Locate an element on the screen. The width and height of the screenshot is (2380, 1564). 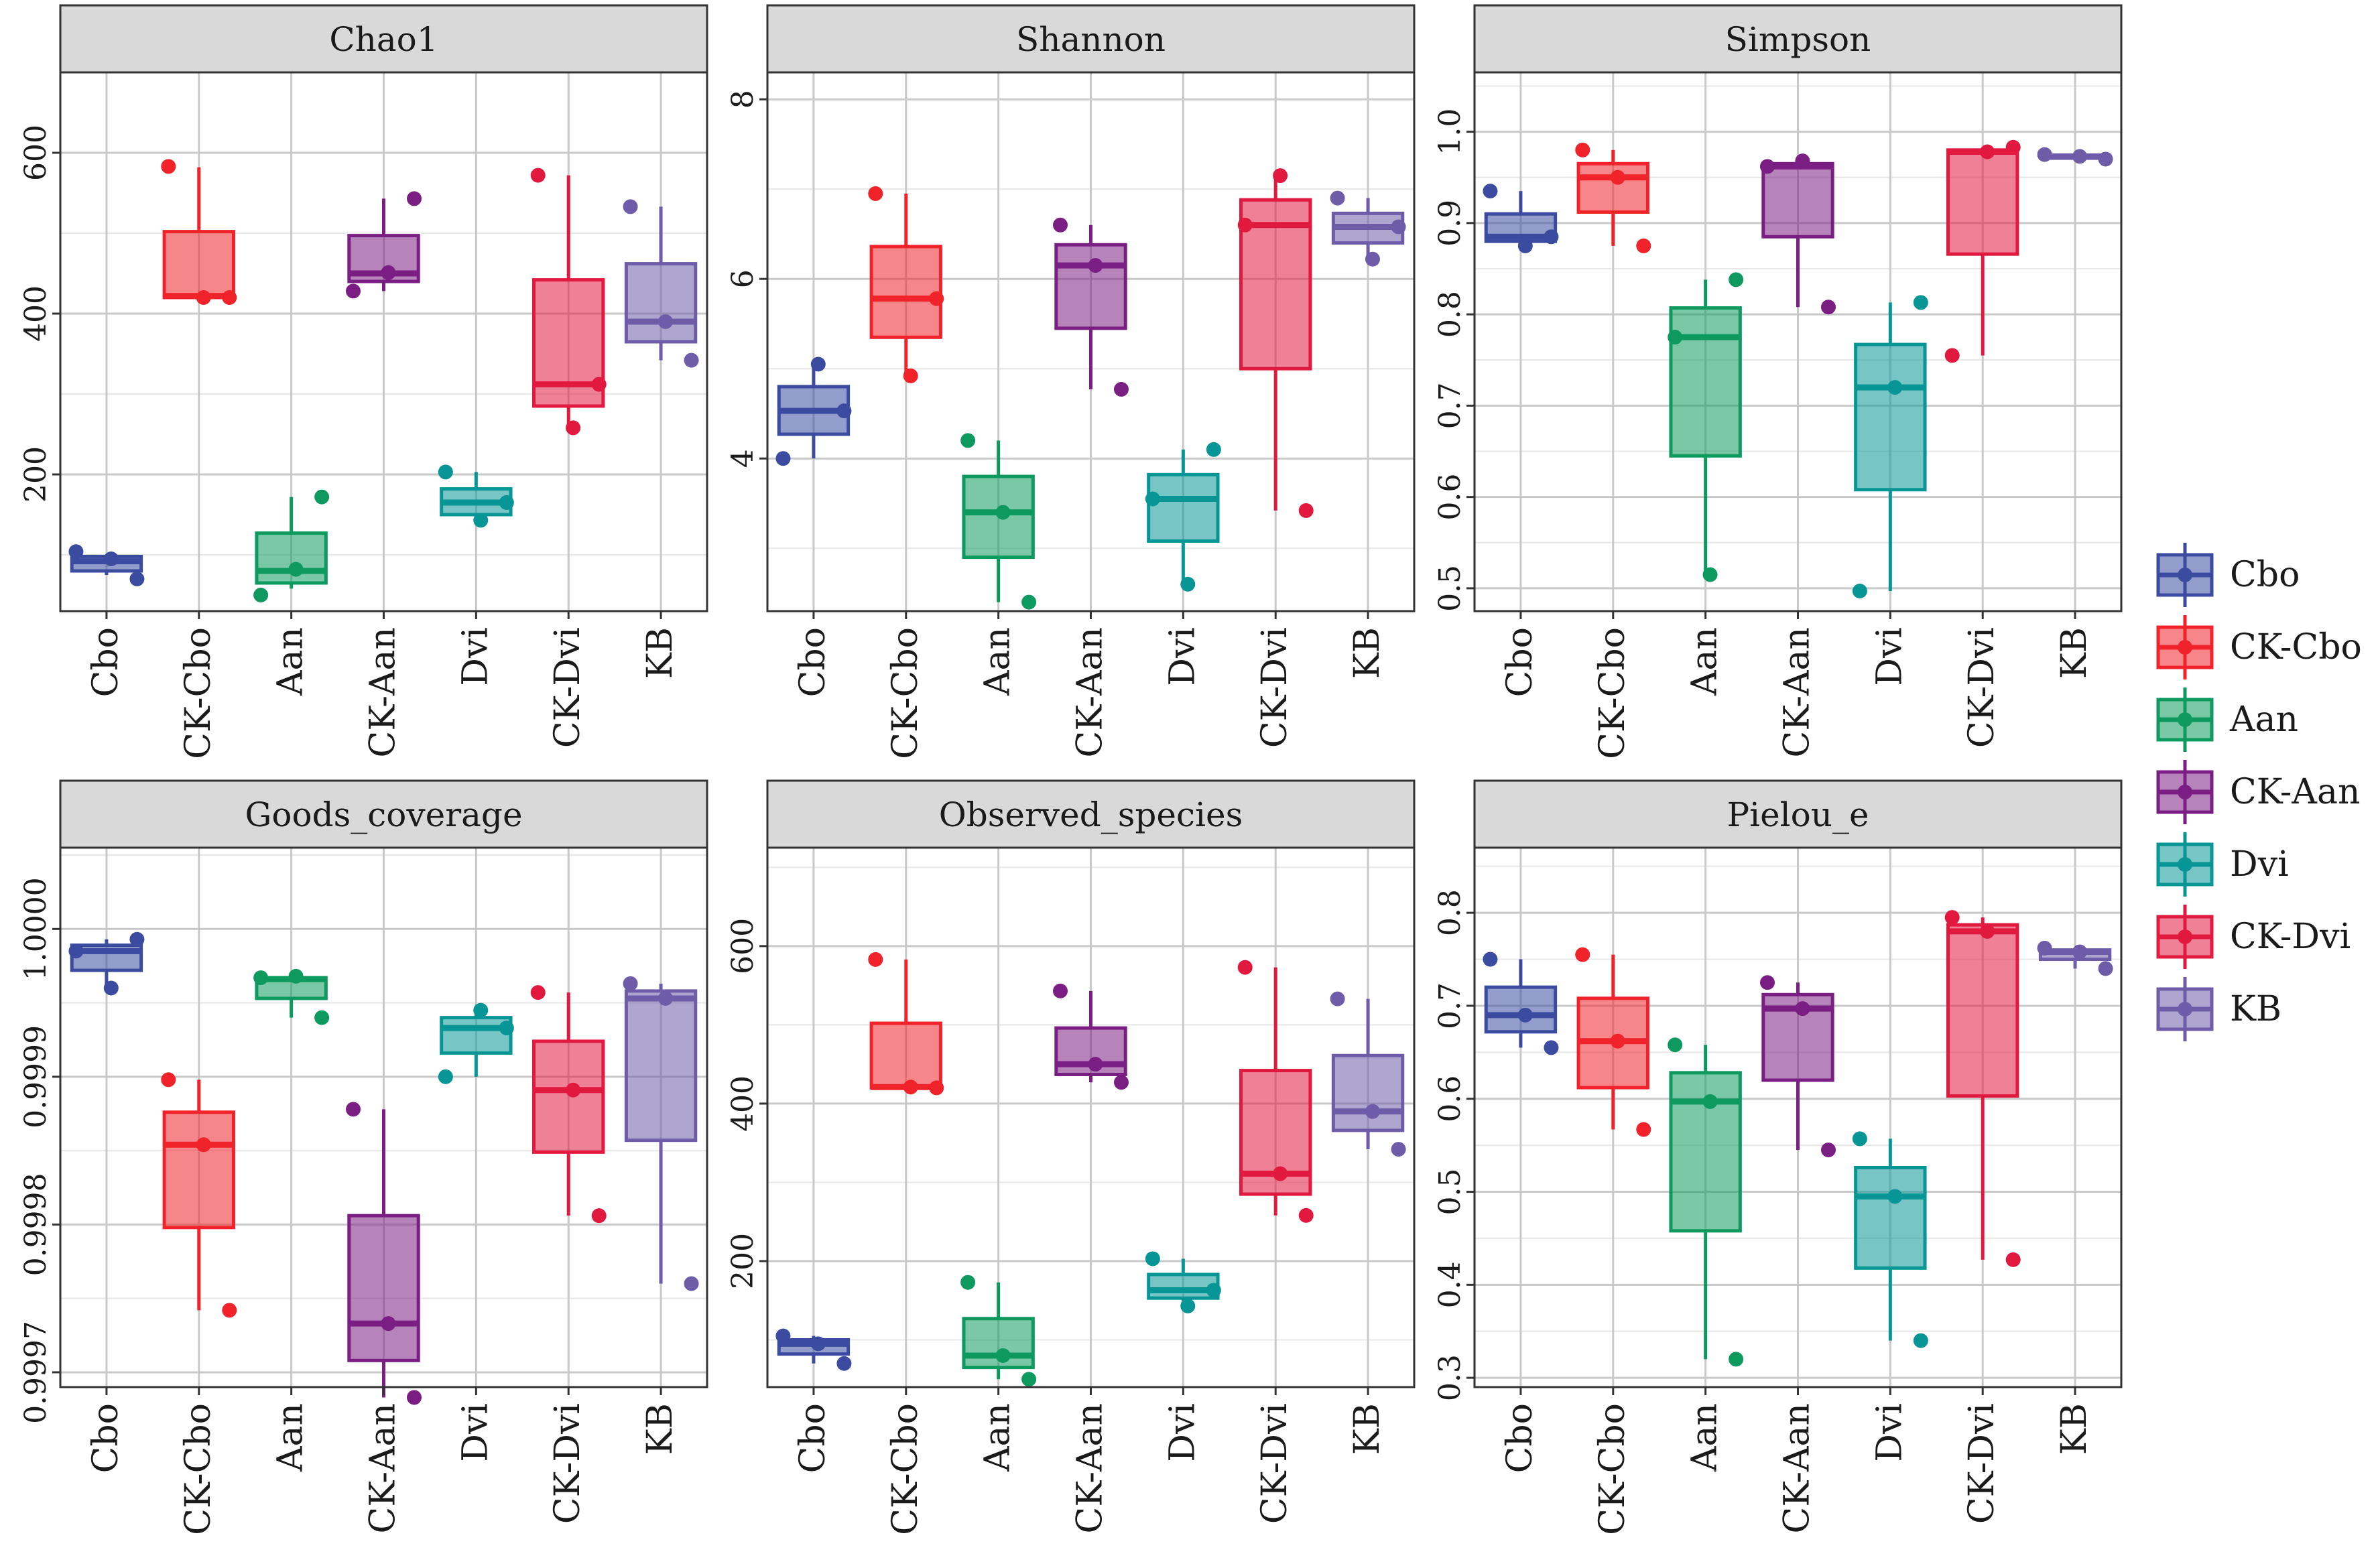
panel-shannon-dvi-point is located at coordinates (1152, 499).